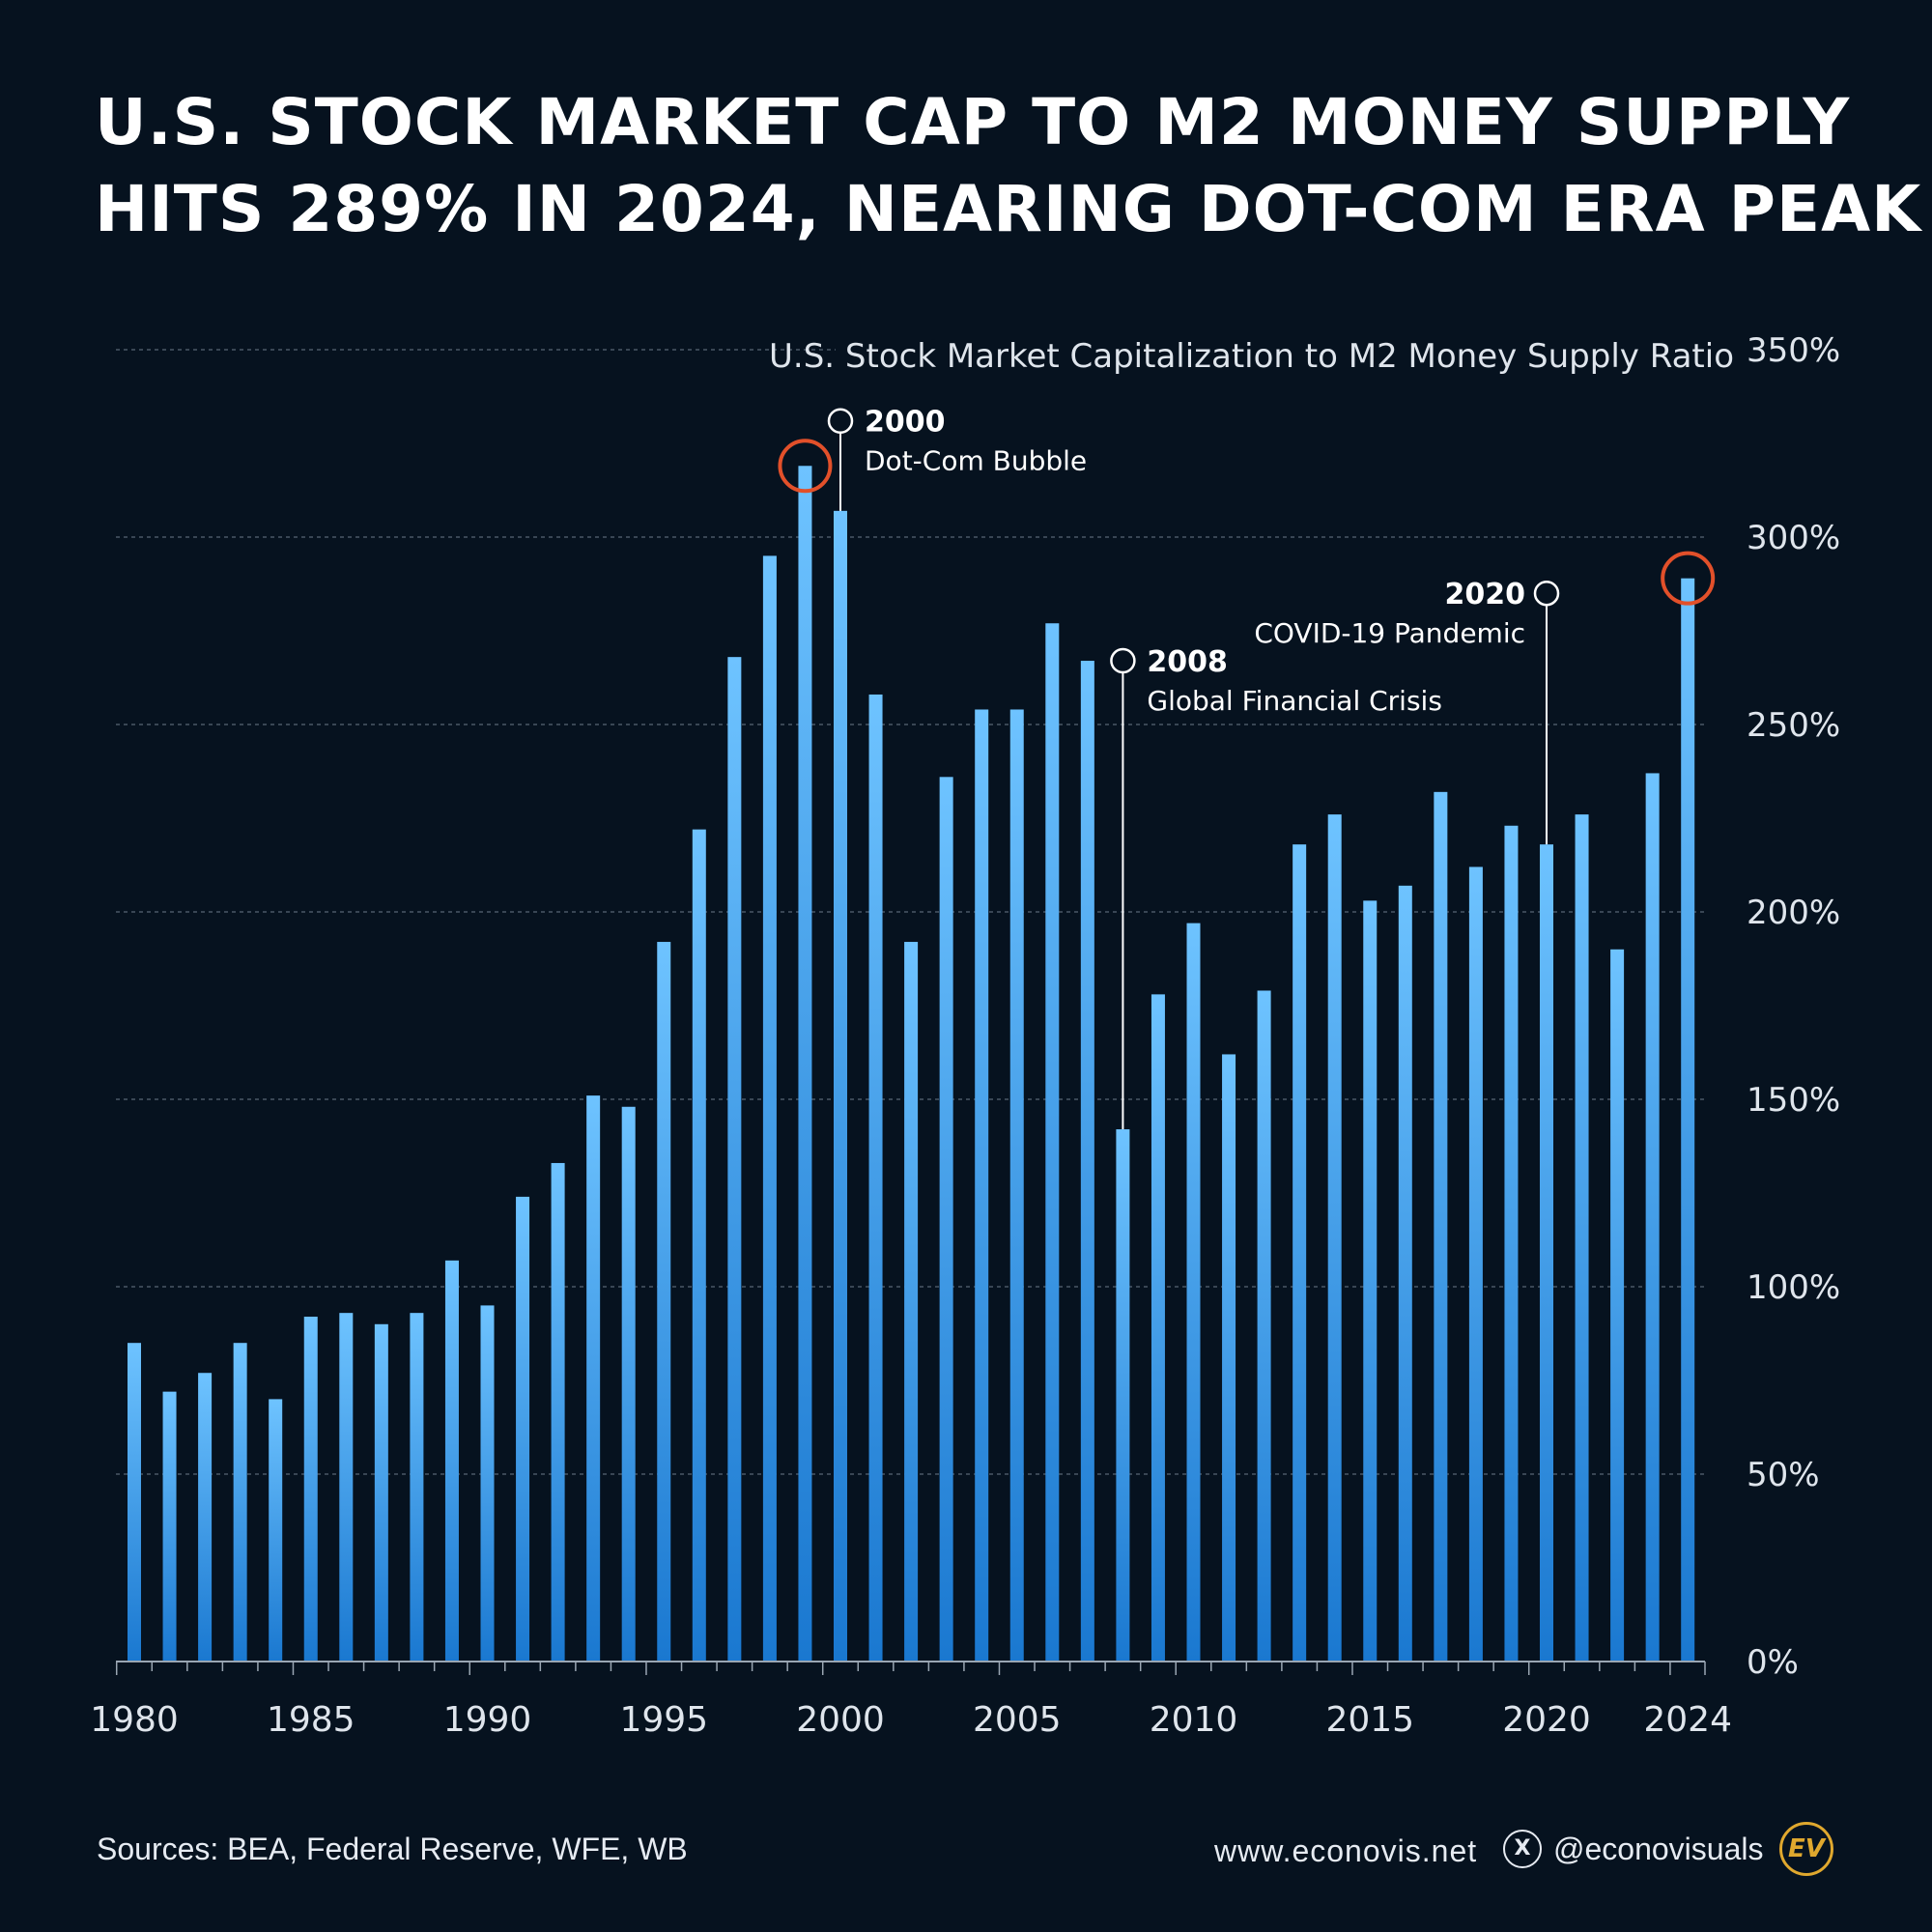  Describe the element at coordinates (1806, 1849) in the screenshot. I see `econovis-logo: EV` at that location.